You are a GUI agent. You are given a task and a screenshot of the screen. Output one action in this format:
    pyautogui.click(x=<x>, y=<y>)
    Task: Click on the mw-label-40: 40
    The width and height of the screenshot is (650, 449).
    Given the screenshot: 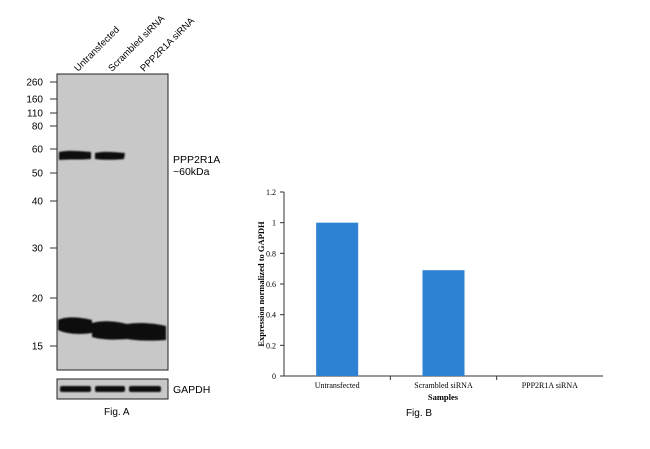 What is the action you would take?
    pyautogui.click(x=38, y=202)
    